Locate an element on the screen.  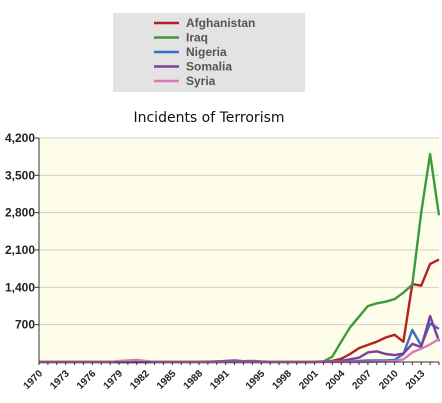
x-tick-label: 2010 is located at coordinates (389, 380).